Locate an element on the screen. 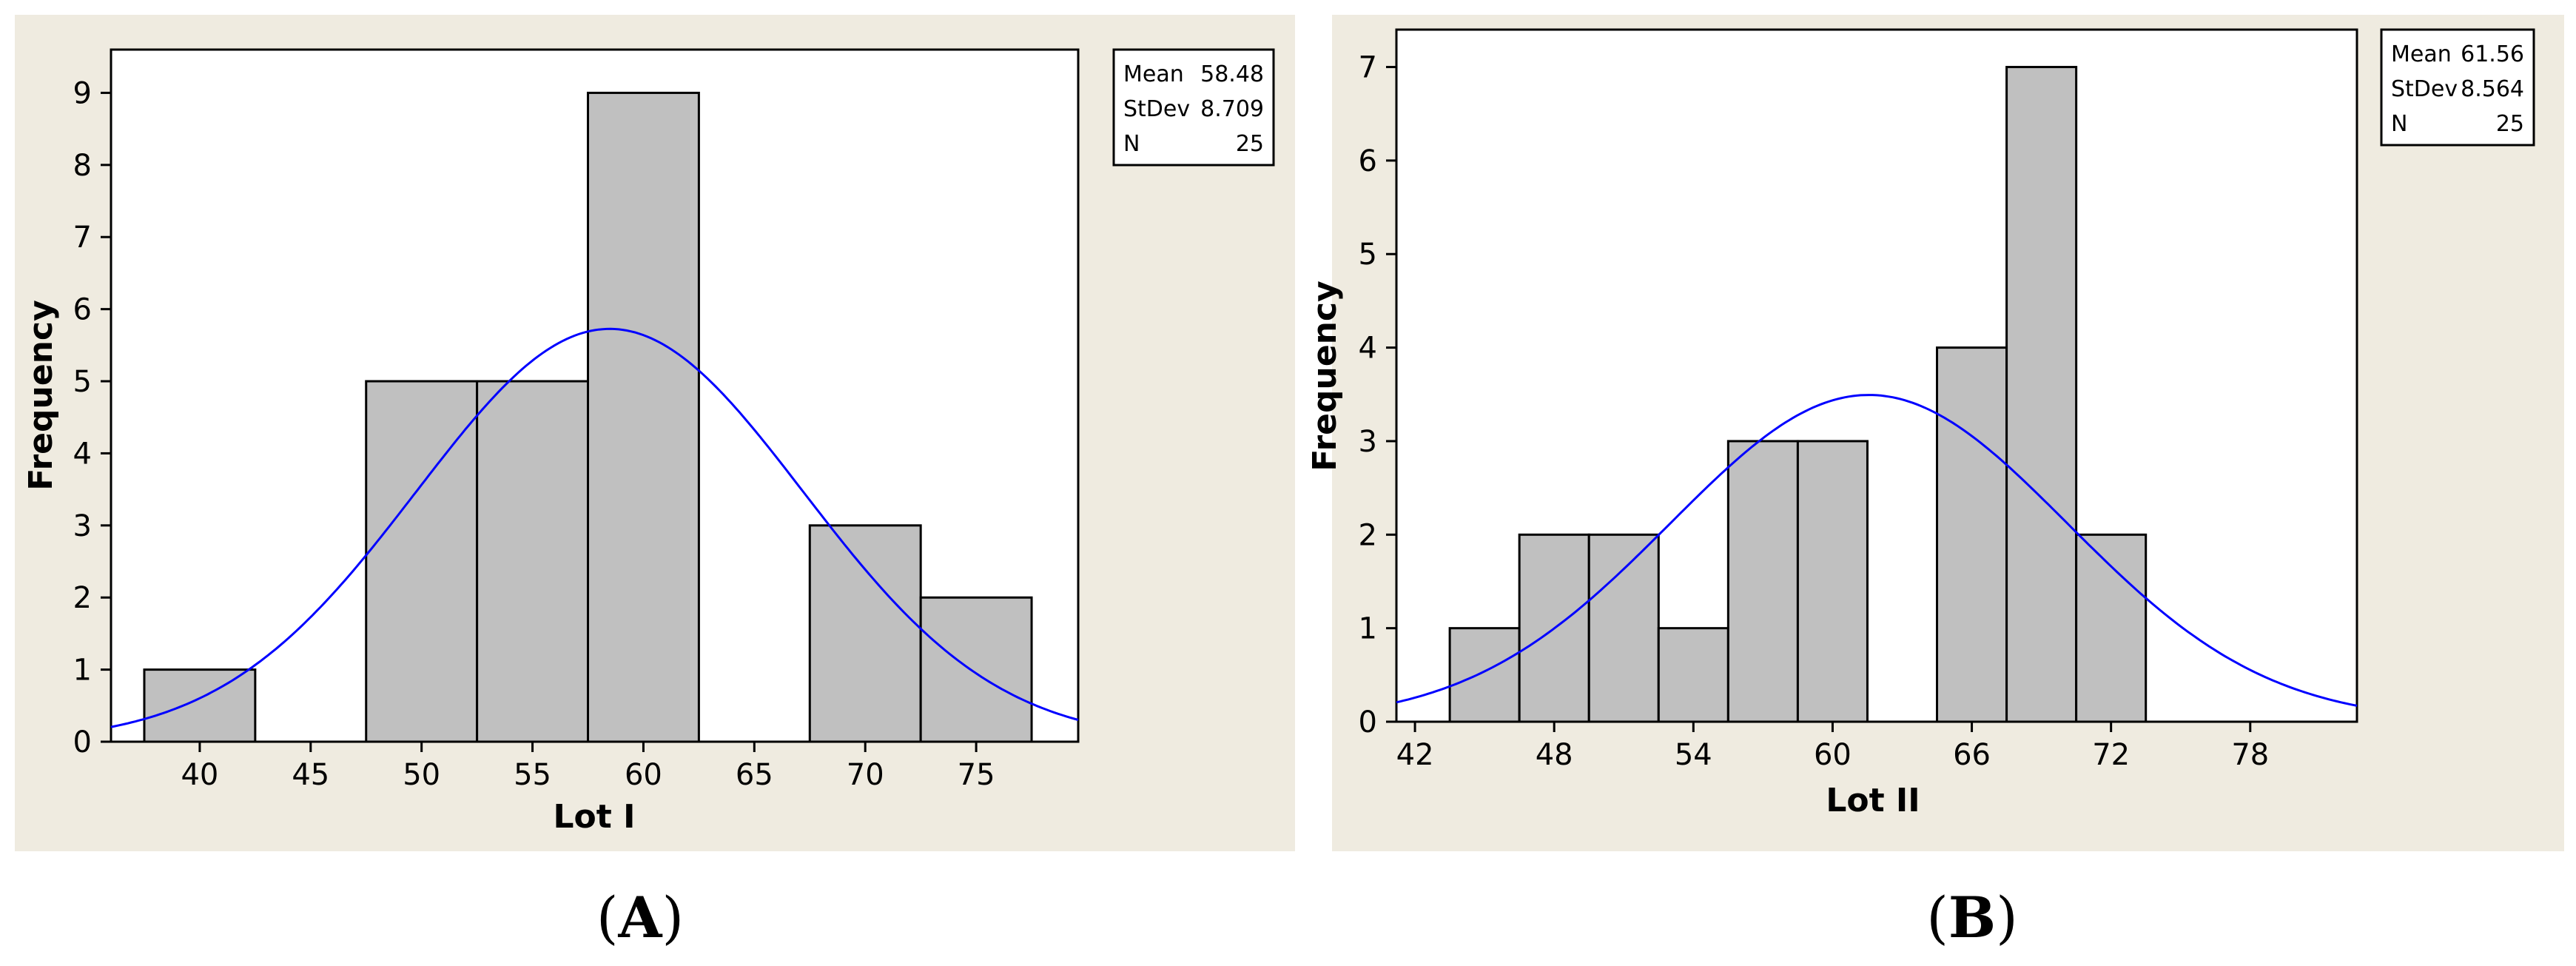 The height and width of the screenshot is (966, 2576). panel-b-y-tick-label-5: 5 is located at coordinates (1368, 255).